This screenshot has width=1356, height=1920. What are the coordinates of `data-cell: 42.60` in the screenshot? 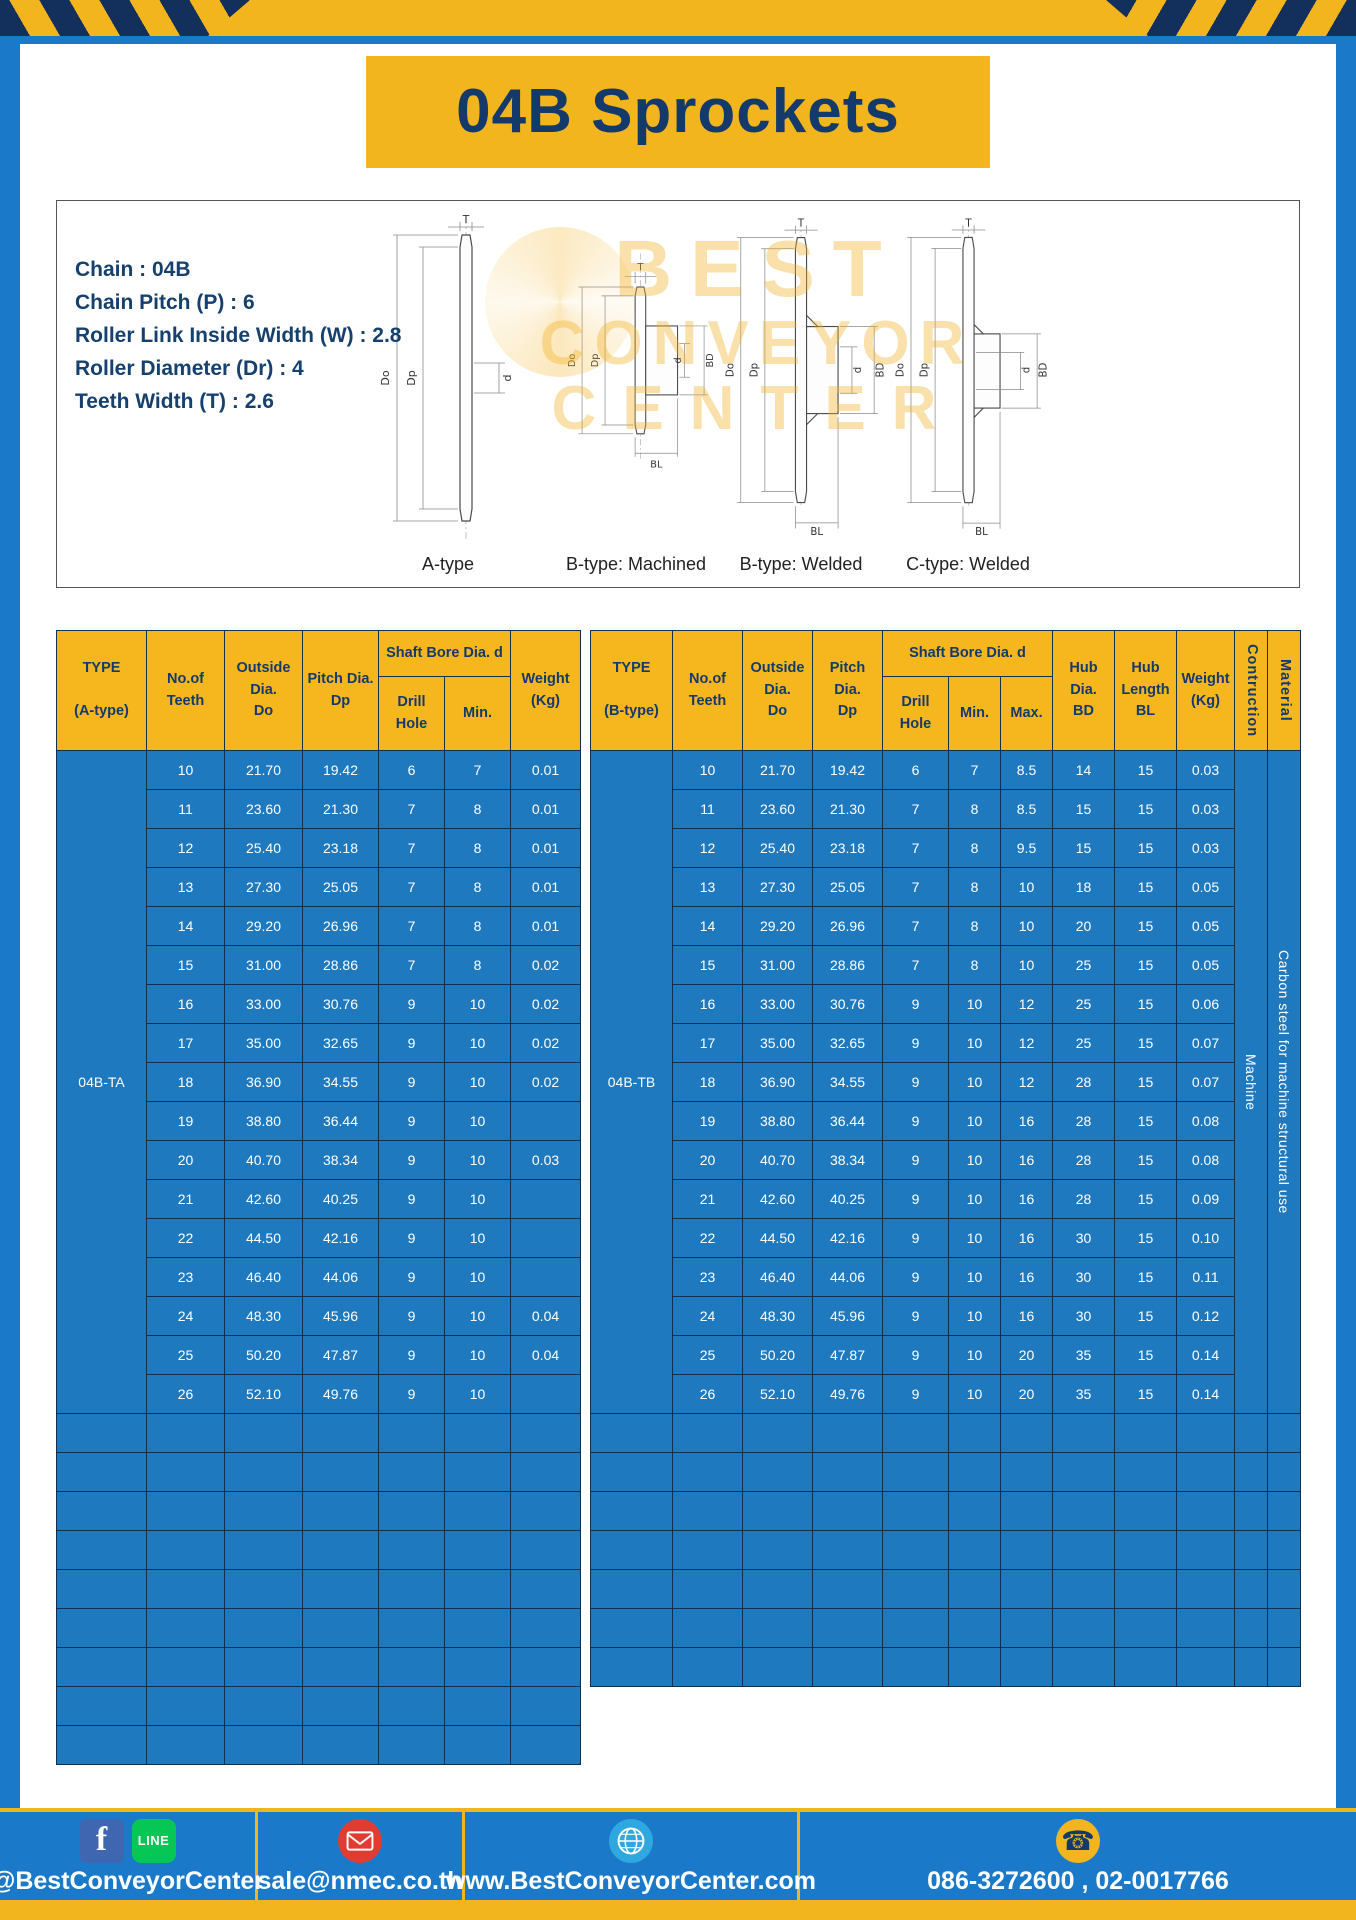 It's located at (263, 1199).